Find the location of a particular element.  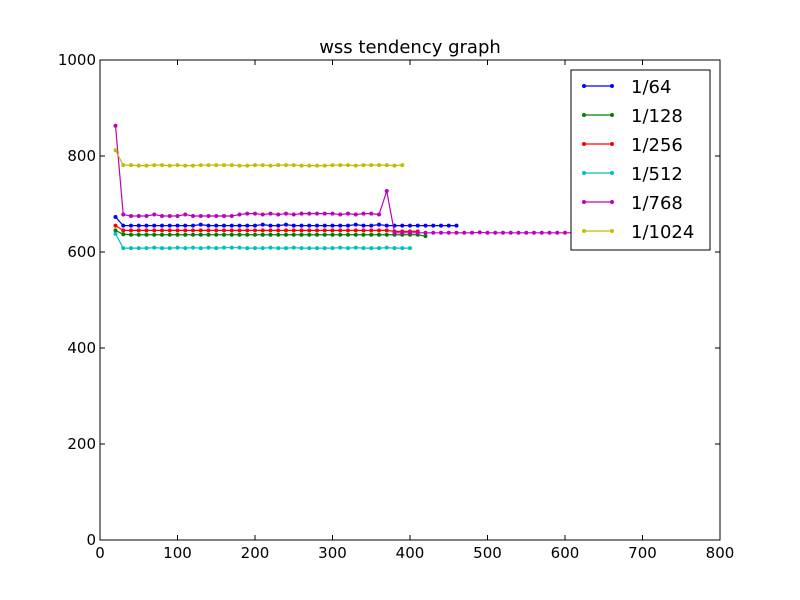

legend-entry: 1/128 is located at coordinates (632, 116).